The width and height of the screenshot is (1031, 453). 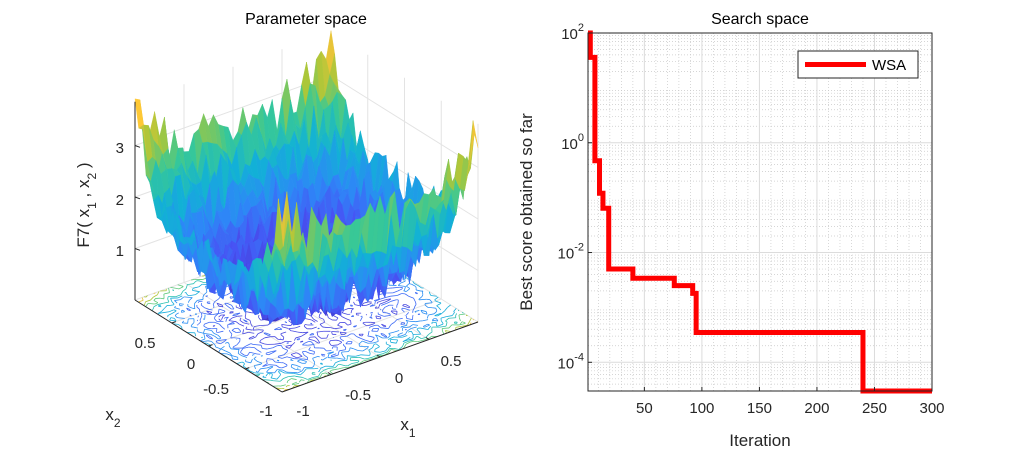 What do you see at coordinates (858, 64) in the screenshot?
I see `legend: WSA` at bounding box center [858, 64].